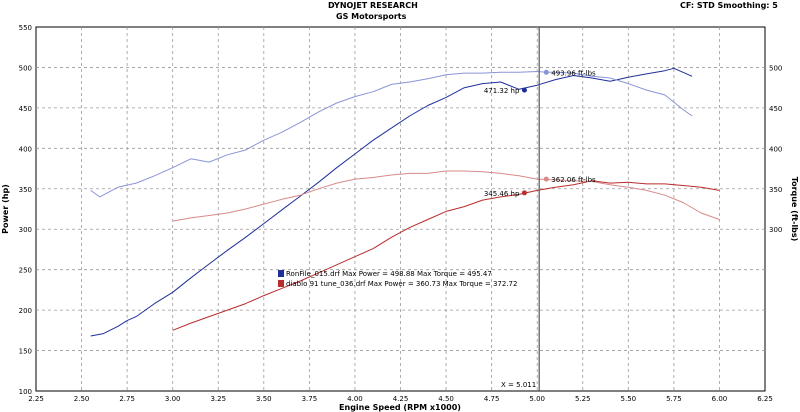 The width and height of the screenshot is (800, 412). Describe the element at coordinates (502, 91) in the screenshot. I see `marker-label: 471.32 hp` at that location.